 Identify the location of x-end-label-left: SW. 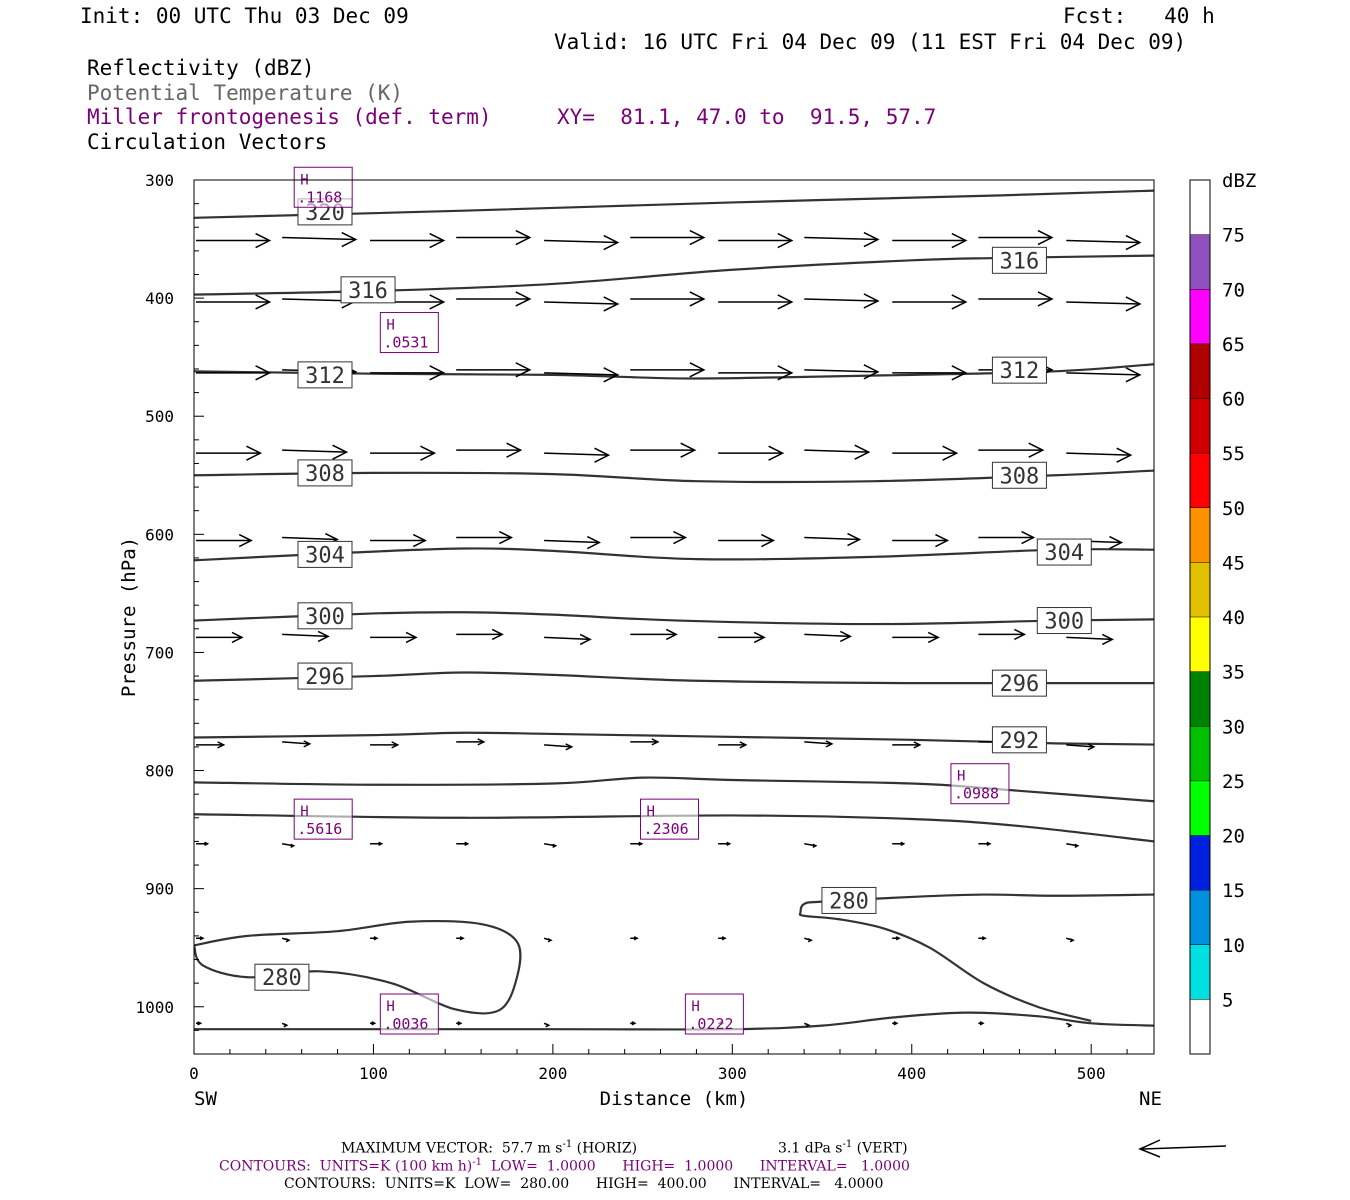
(205, 1099).